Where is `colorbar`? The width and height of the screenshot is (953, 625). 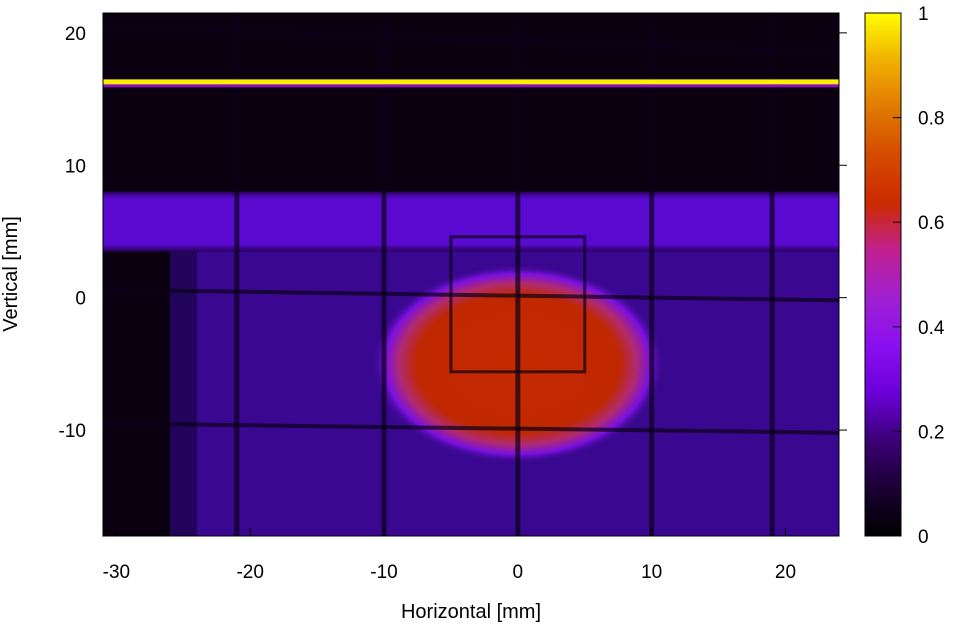 colorbar is located at coordinates (883, 274).